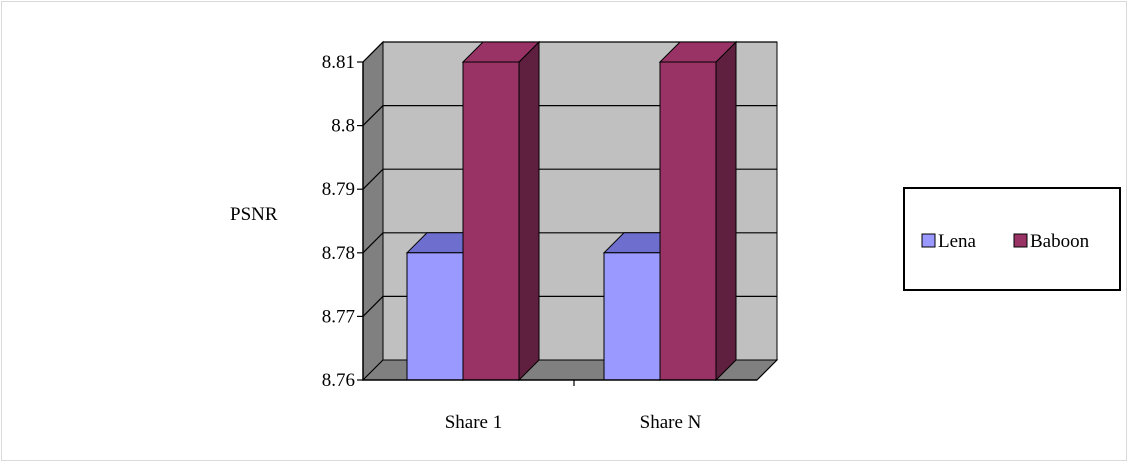  What do you see at coordinates (338, 62) in the screenshot?
I see `y-tick-label: 8.81` at bounding box center [338, 62].